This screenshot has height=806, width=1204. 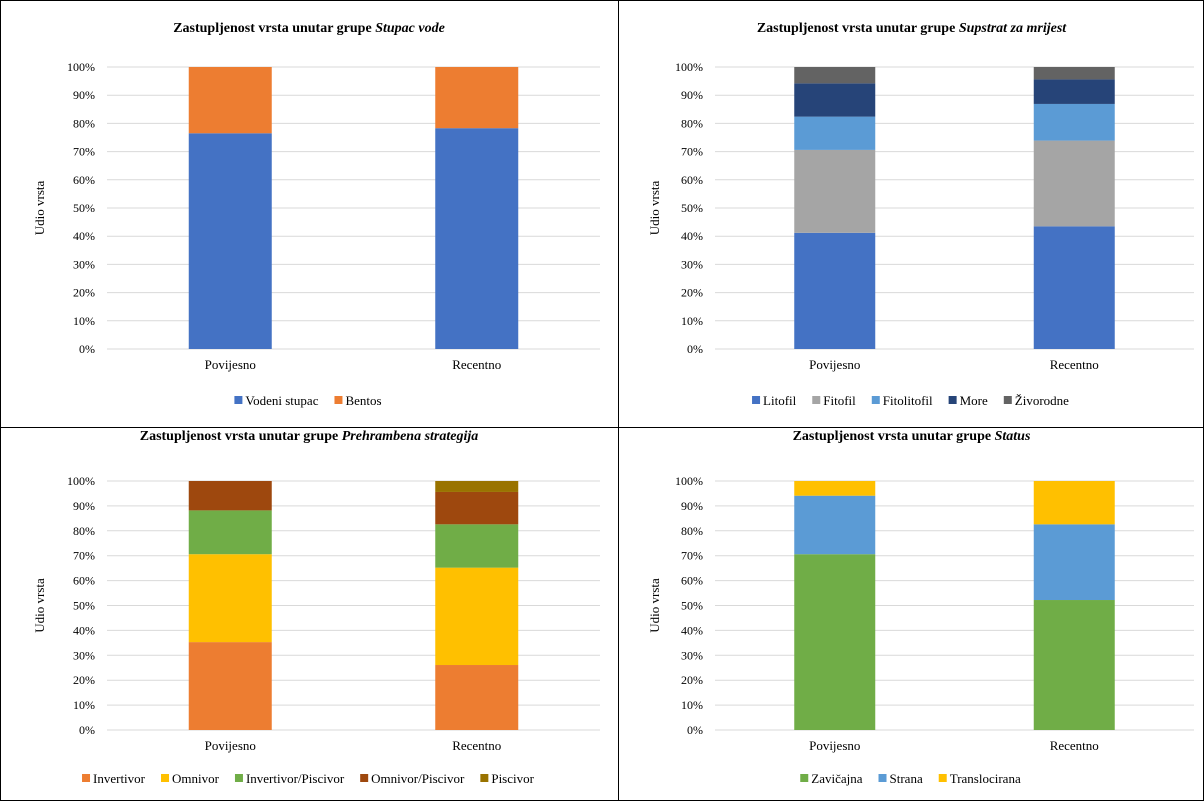 What do you see at coordinates (908, 400) in the screenshot?
I see `legend-label: Fitolitofil` at bounding box center [908, 400].